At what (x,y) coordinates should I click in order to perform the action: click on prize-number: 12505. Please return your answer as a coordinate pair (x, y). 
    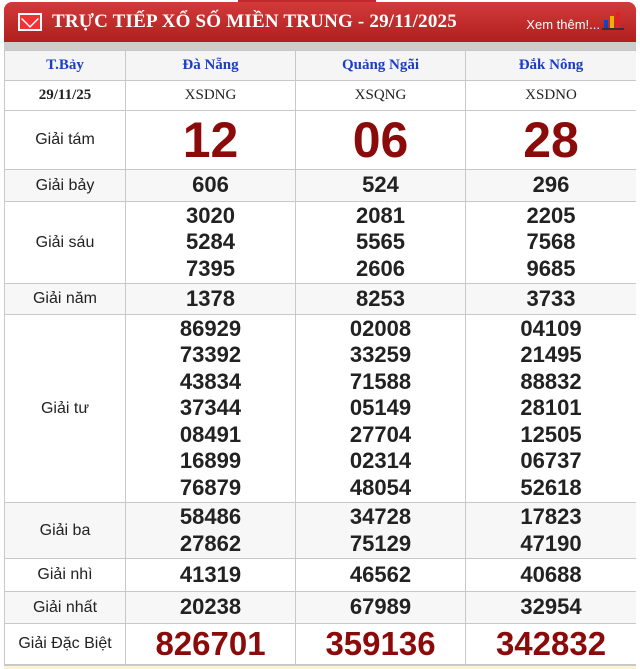
    Looking at the image, I should click on (551, 434).